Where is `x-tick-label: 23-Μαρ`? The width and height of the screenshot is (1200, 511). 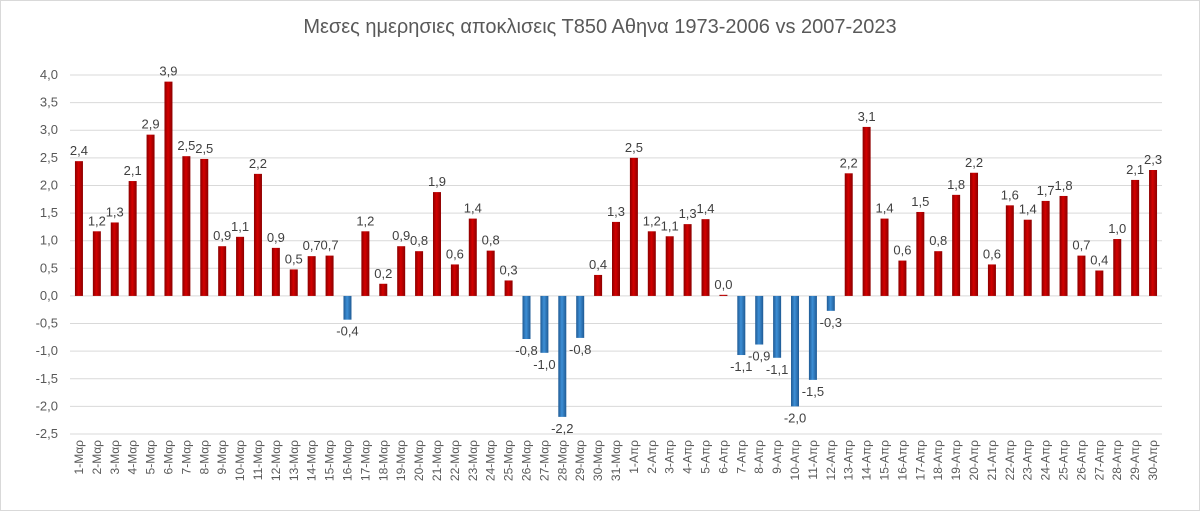 x-tick-label: 23-Μαρ is located at coordinates (473, 460).